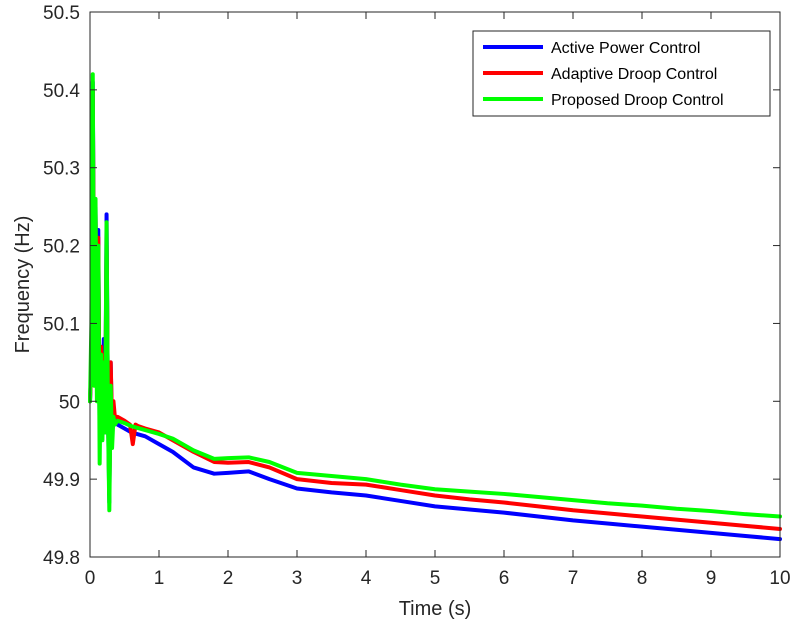 This screenshot has height=627, width=798. Describe the element at coordinates (61, 558) in the screenshot. I see `y-tick-label: 49.8` at that location.